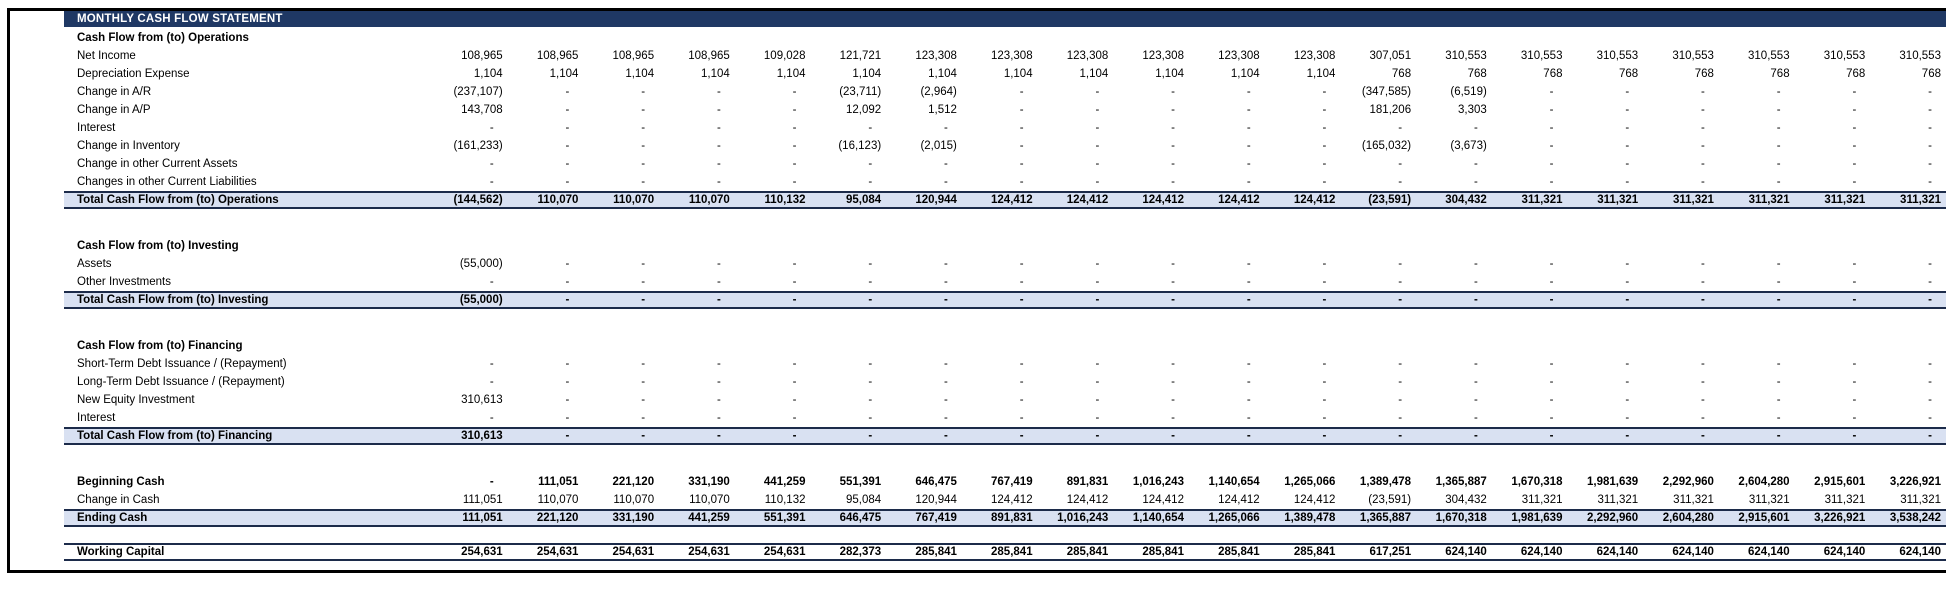 The height and width of the screenshot is (592, 1946). Describe the element at coordinates (1173, 264) in the screenshot. I see `assets-value-10: -` at that location.